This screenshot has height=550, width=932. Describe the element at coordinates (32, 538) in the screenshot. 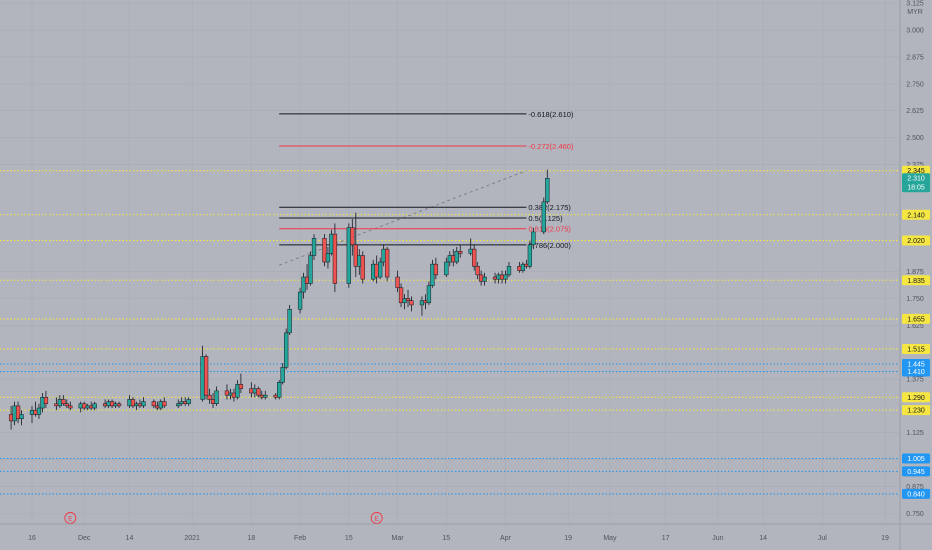

I see `time-tick-label: 16` at that location.